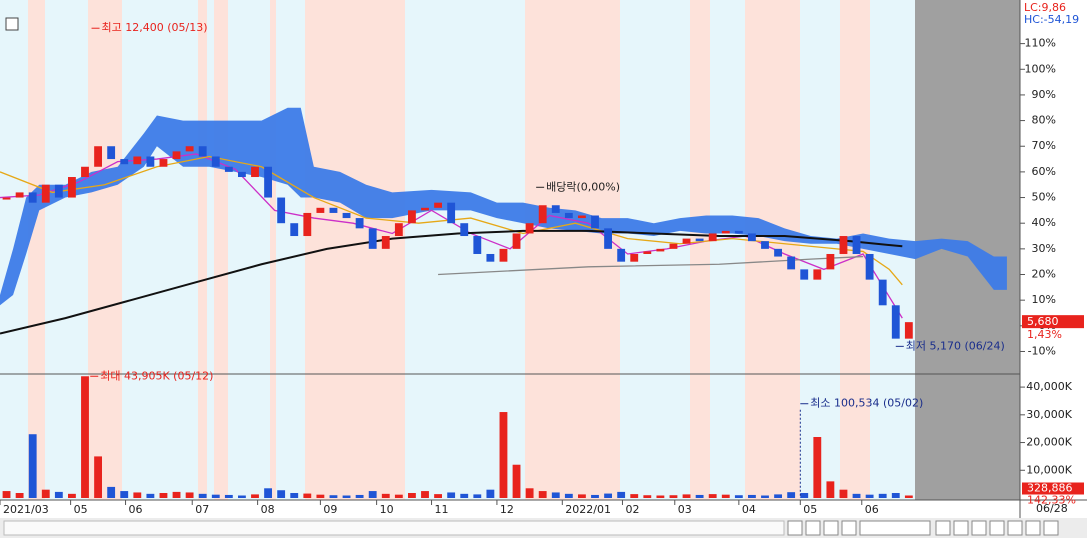  I want to click on x-tick-label: 09, so click(330, 509).